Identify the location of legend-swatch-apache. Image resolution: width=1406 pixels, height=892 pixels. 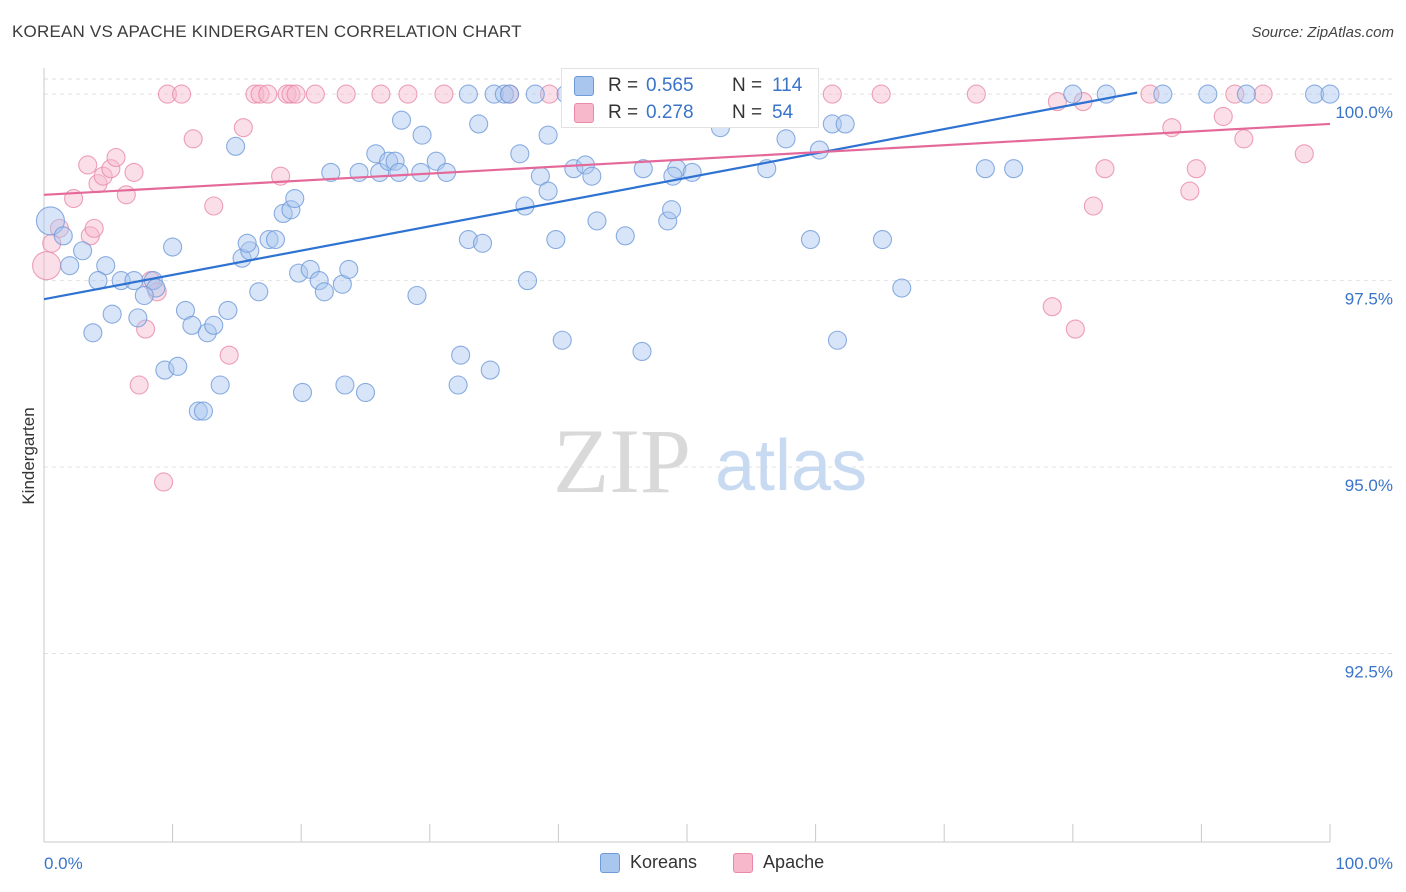
(743, 862).